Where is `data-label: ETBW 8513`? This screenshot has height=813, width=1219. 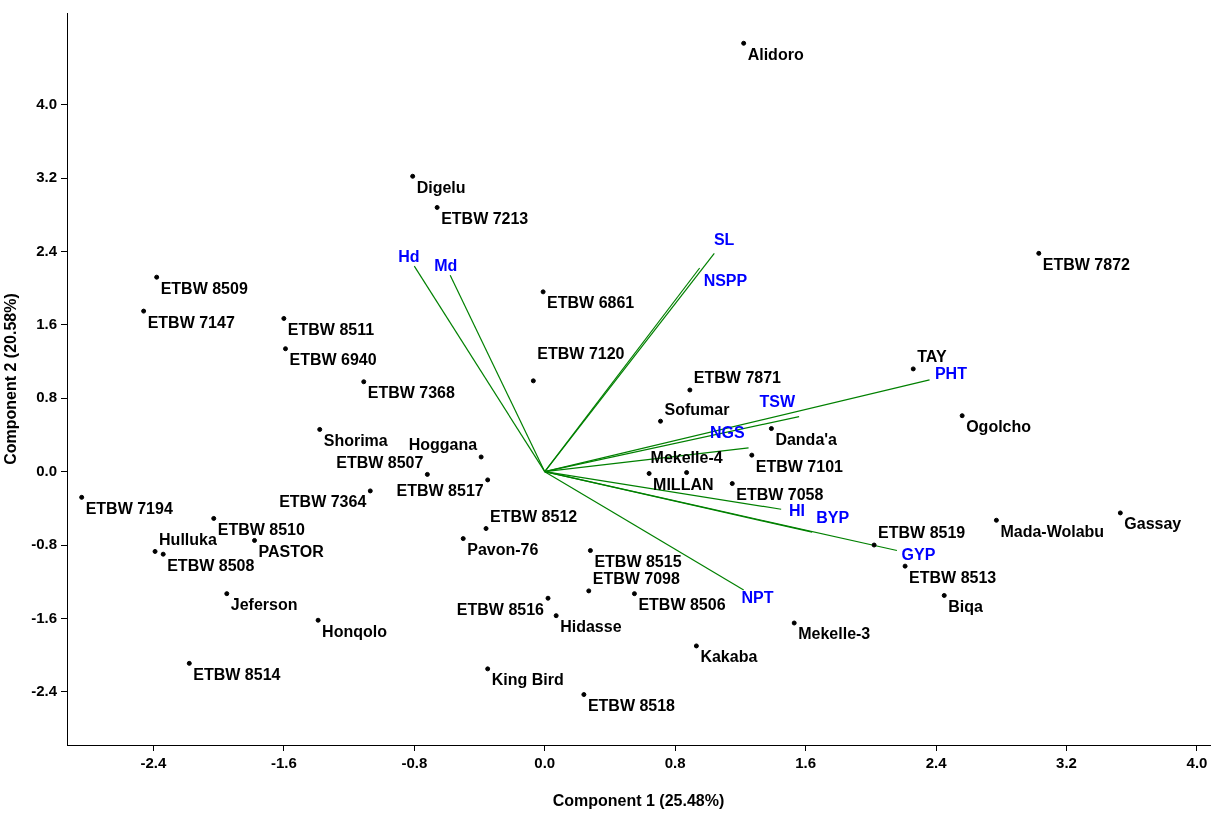
data-label: ETBW 8513 is located at coordinates (953, 577).